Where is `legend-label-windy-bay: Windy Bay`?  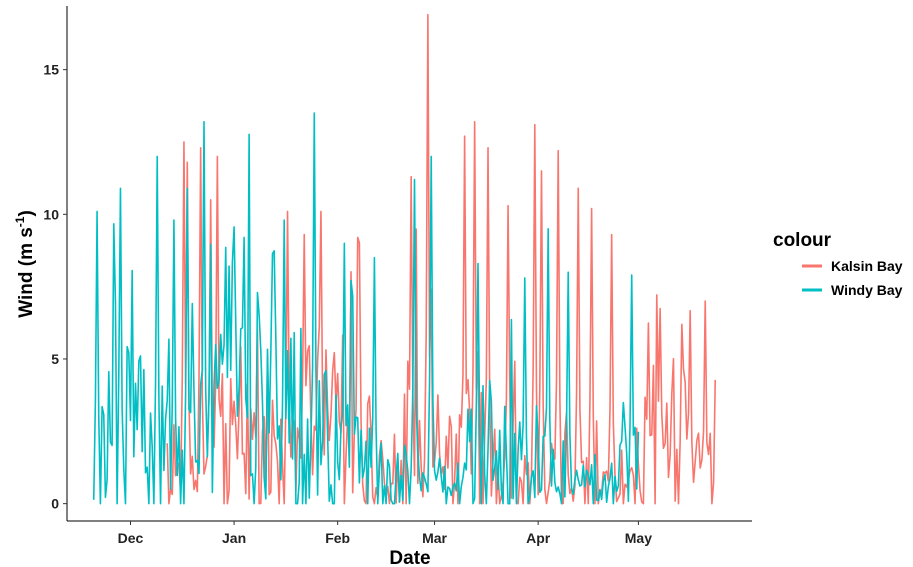
legend-label-windy-bay: Windy Bay is located at coordinates (867, 290).